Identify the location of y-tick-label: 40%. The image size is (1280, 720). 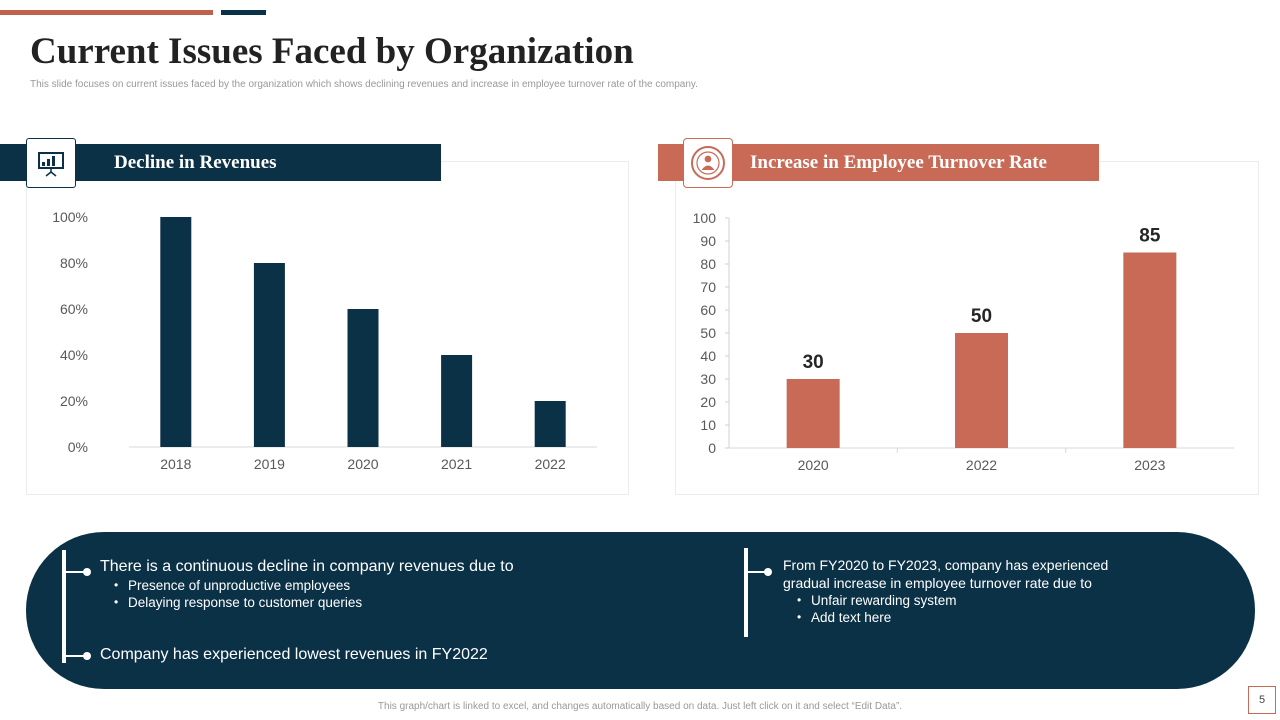
(74, 355).